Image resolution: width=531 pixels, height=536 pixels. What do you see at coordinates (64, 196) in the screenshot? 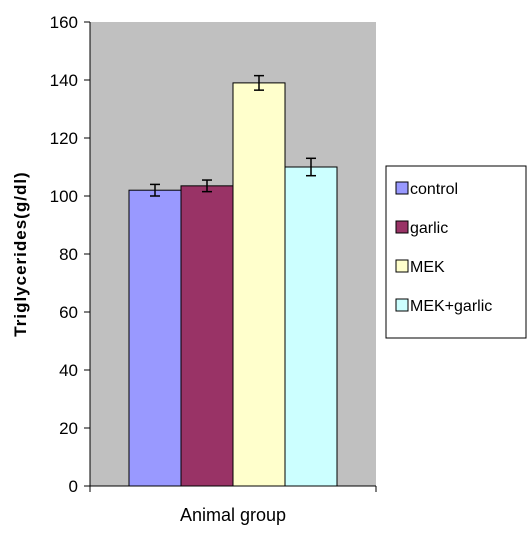
I see `y-tick-label: 100` at bounding box center [64, 196].